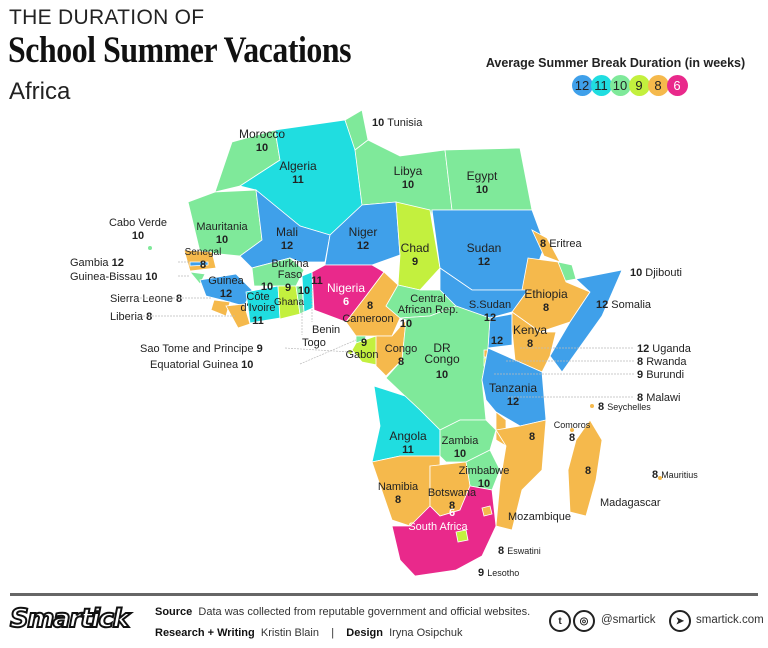  Describe the element at coordinates (513, 402) in the screenshot. I see `country-value-tanzania: 12` at that location.